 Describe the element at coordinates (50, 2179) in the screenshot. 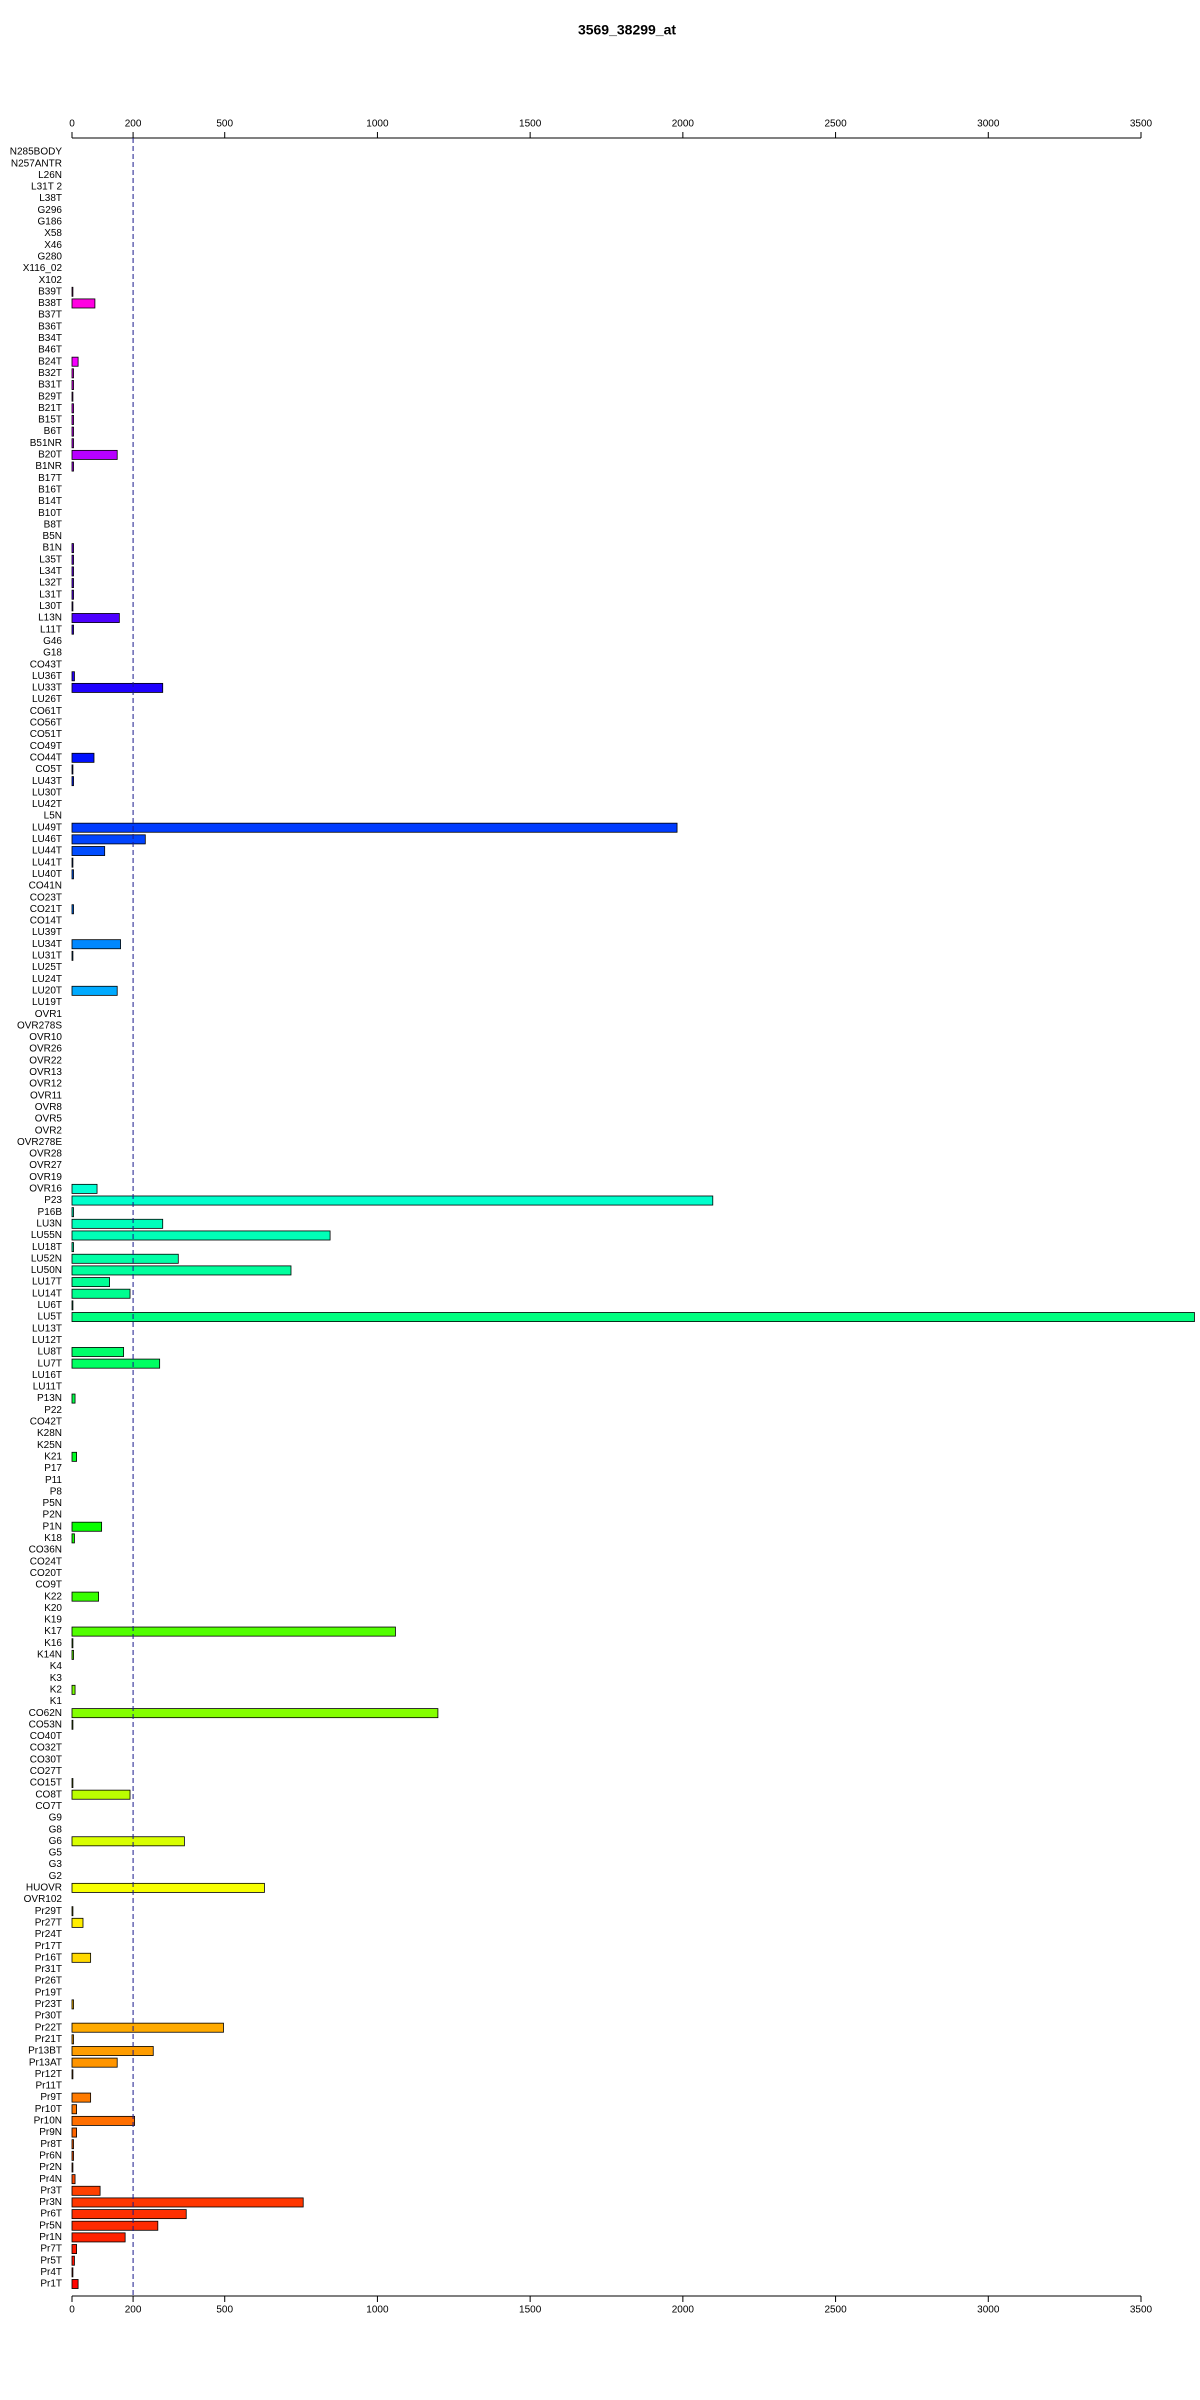

I see `y-tick-label: Pr4N` at that location.